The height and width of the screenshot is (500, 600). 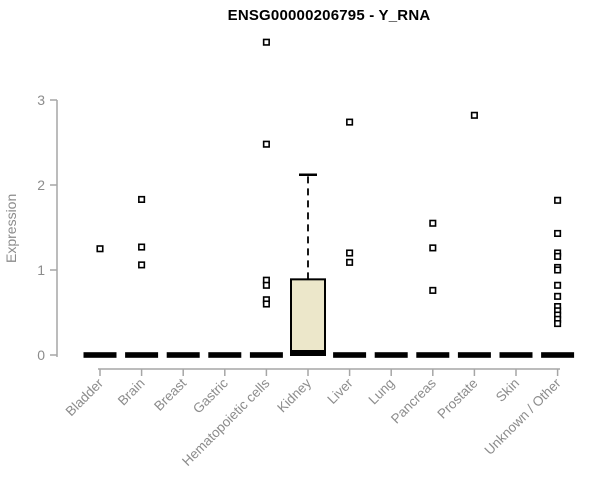 What do you see at coordinates (522, 416) in the screenshot?
I see `category-label: Unknown / Other` at bounding box center [522, 416].